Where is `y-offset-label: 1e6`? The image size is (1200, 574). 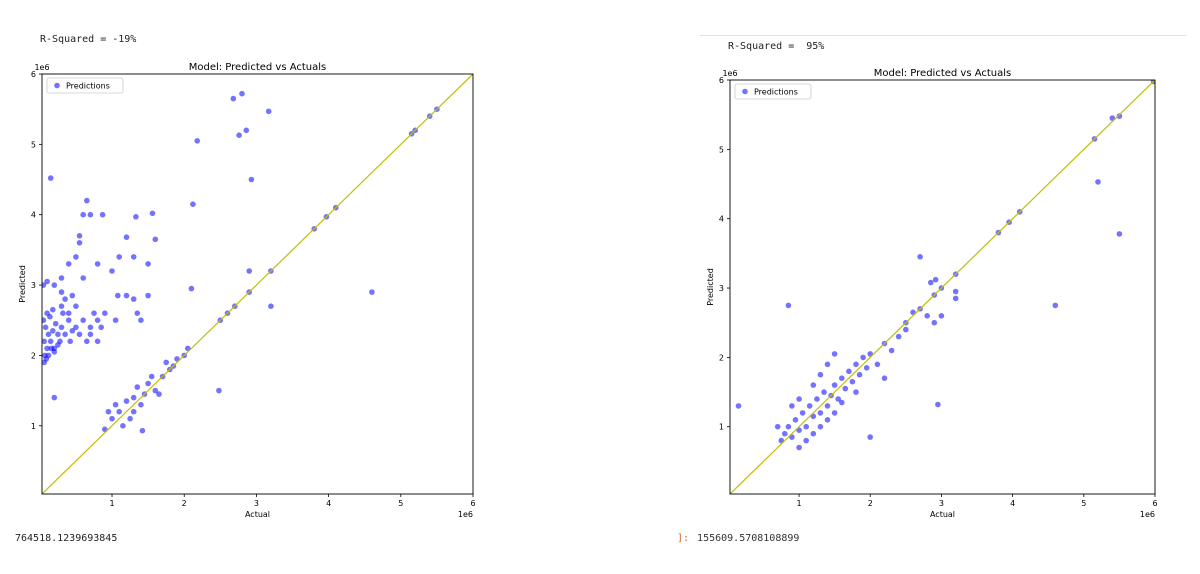 y-offset-label: 1e6 is located at coordinates (41, 67).